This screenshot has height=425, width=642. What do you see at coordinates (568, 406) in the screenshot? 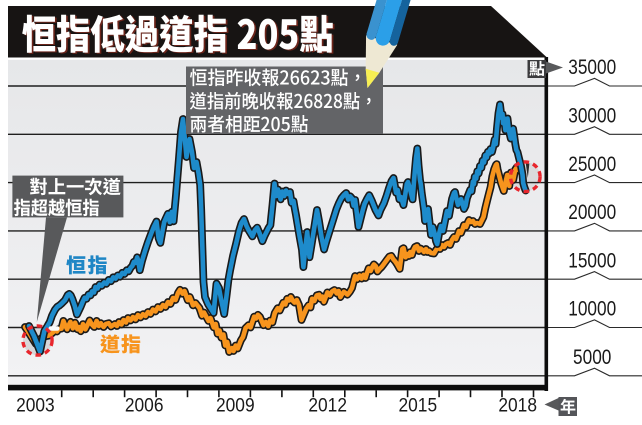
I see `svg-text: 年` at bounding box center [568, 406].